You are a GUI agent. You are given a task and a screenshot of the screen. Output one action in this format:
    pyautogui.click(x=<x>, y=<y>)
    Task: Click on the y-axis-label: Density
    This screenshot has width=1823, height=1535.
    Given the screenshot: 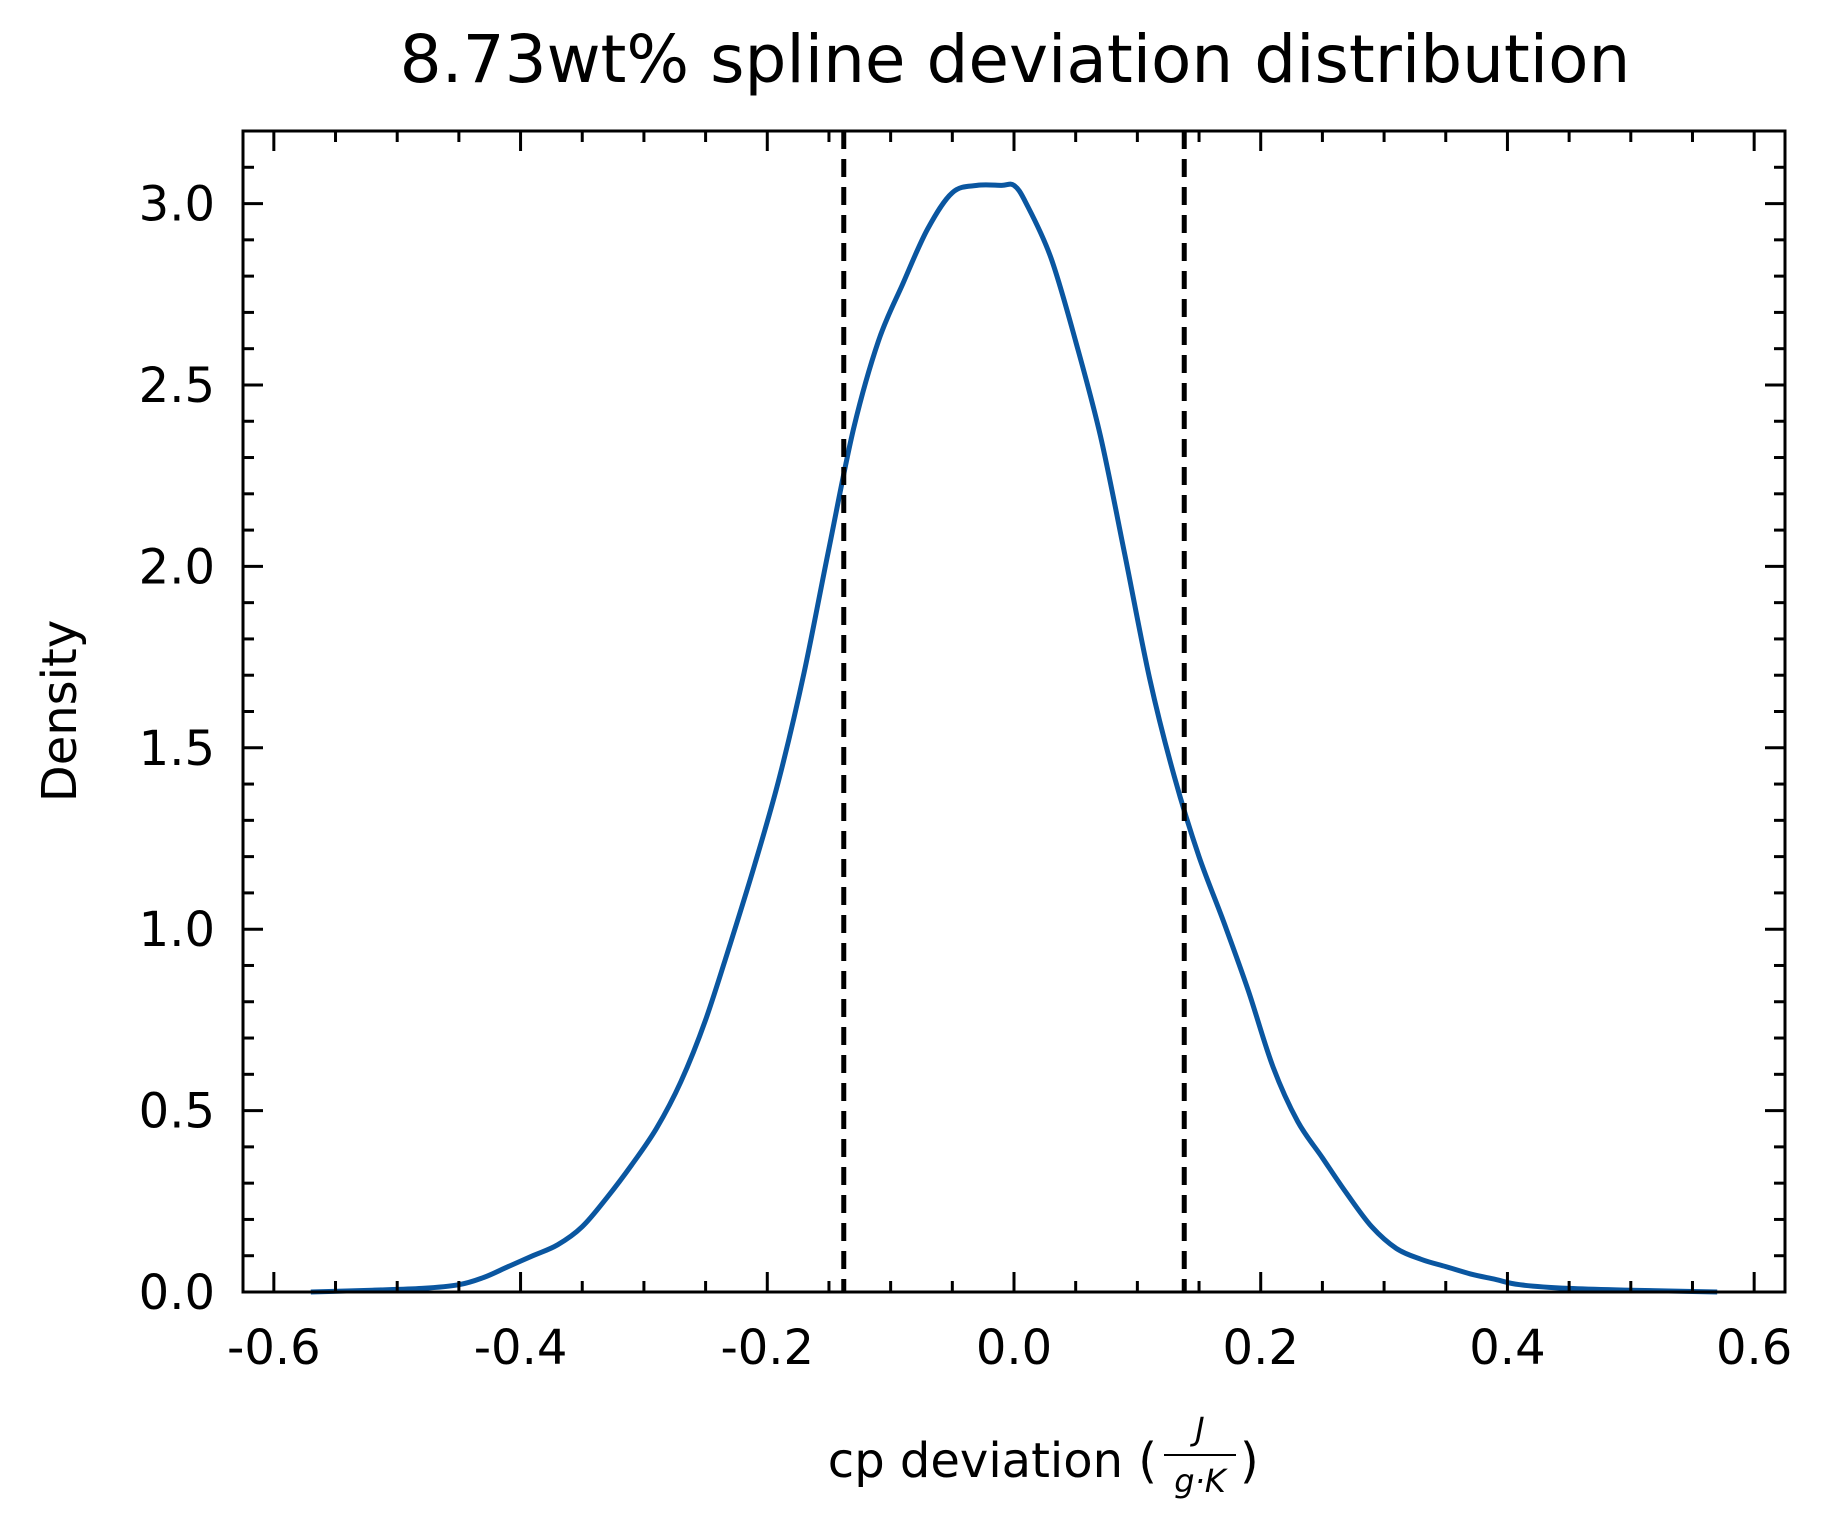 What is the action you would take?
    pyautogui.click(x=60, y=711)
    